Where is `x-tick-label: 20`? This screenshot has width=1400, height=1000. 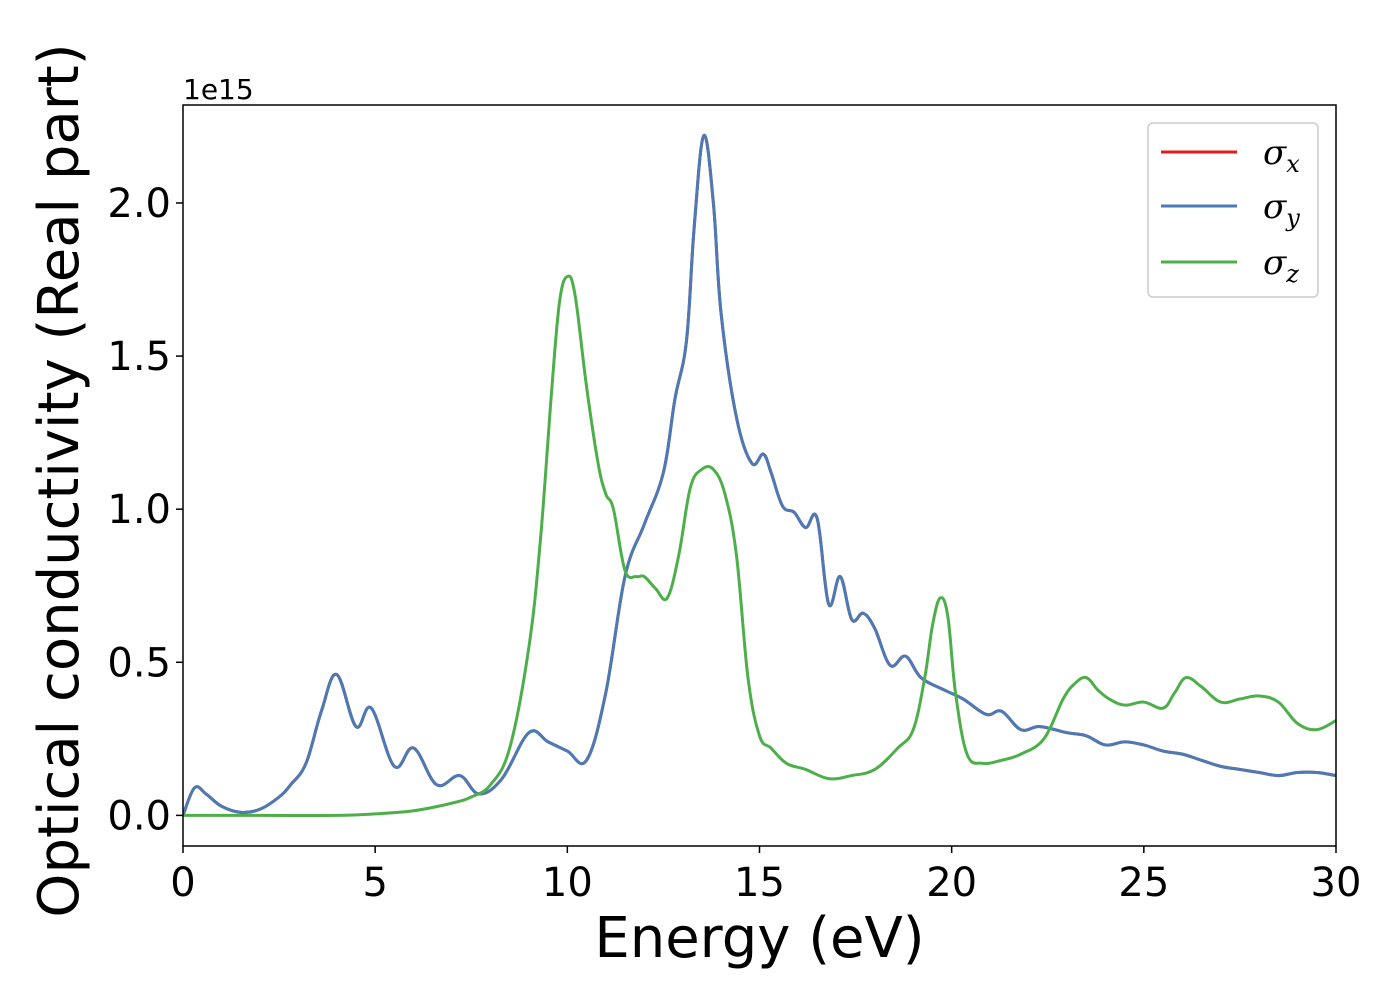
x-tick-label: 20 is located at coordinates (951, 883).